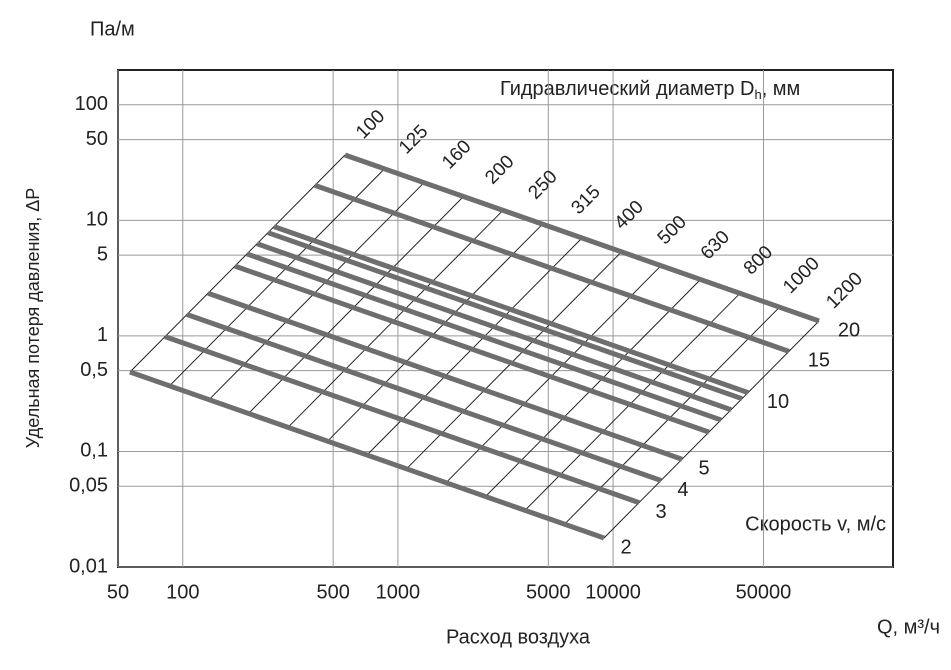 This screenshot has height=670, width=951. What do you see at coordinates (94, 451) in the screenshot?
I see `y-tick-label: 0,1` at bounding box center [94, 451].